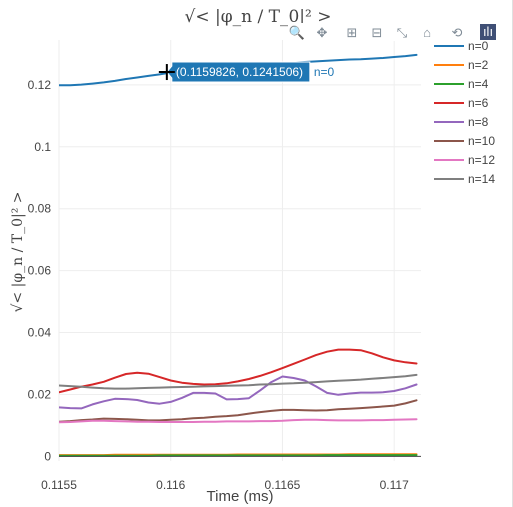  Describe the element at coordinates (238, 392) in the screenshot. I see `series-line-n8` at that location.